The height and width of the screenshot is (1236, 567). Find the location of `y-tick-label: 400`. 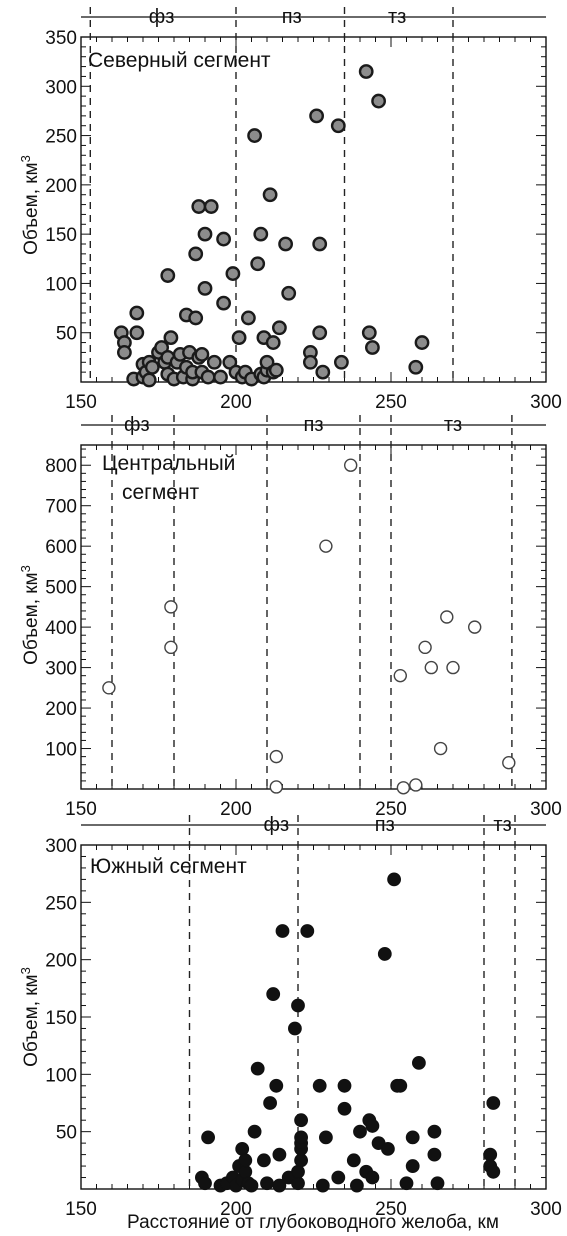

y-tick-label: 400 is located at coordinates (61, 628).